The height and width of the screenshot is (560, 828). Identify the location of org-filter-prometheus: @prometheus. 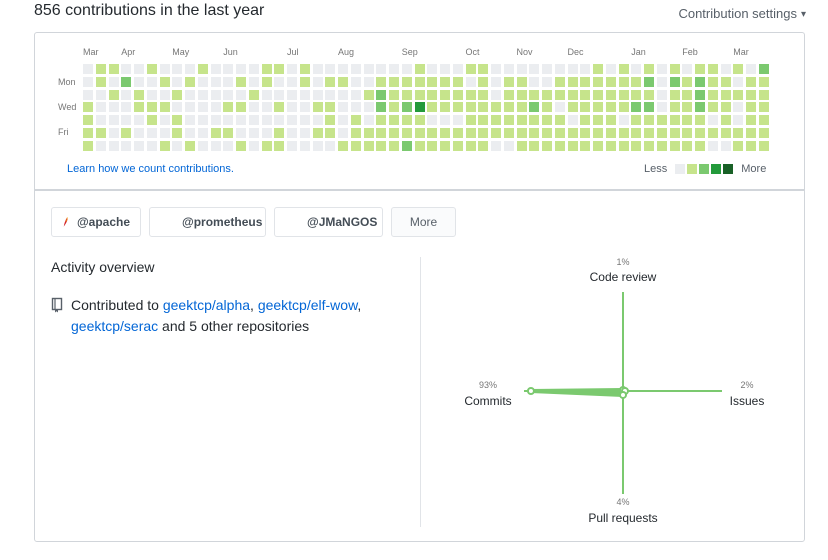
(207, 222).